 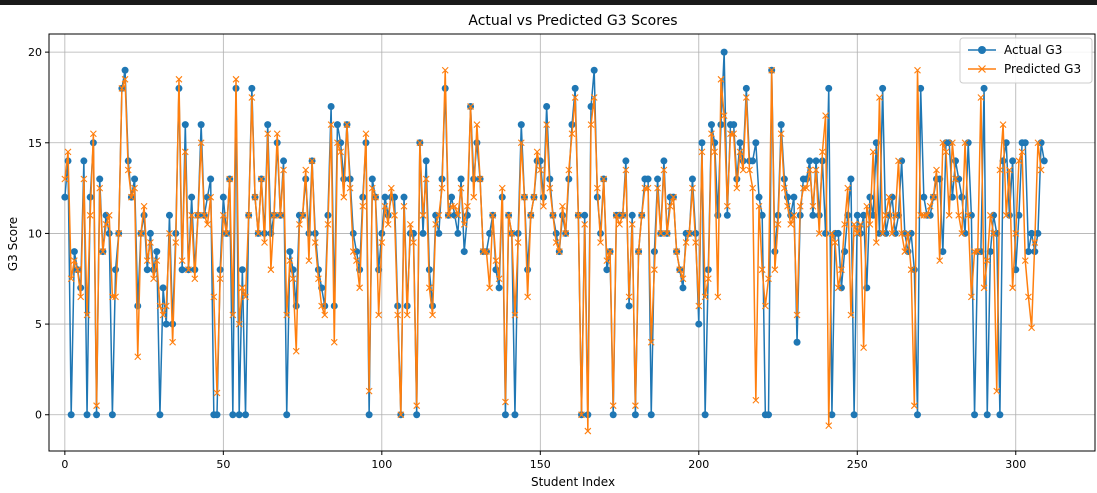 What do you see at coordinates (35, 233) in the screenshot?
I see `y-tick-label: 10` at bounding box center [35, 233].